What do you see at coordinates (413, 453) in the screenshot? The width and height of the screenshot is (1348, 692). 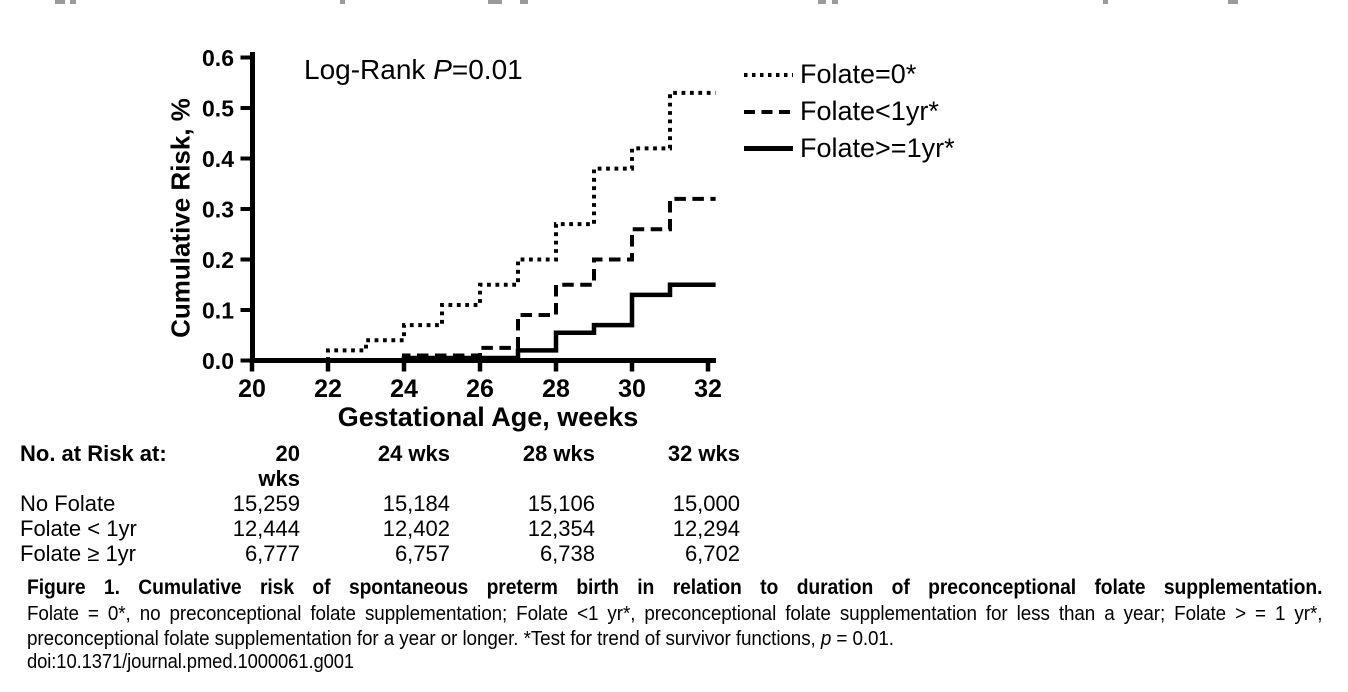 I see `risk-table-col-header: 24 wks` at bounding box center [413, 453].